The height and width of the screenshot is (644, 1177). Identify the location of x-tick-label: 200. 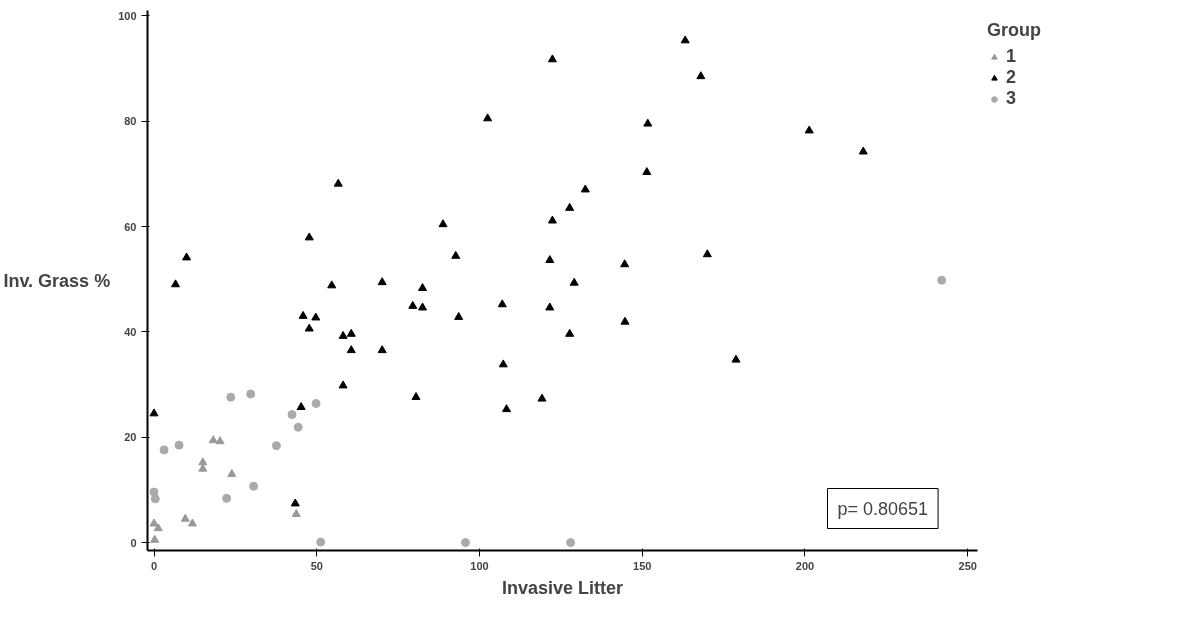
(805, 565).